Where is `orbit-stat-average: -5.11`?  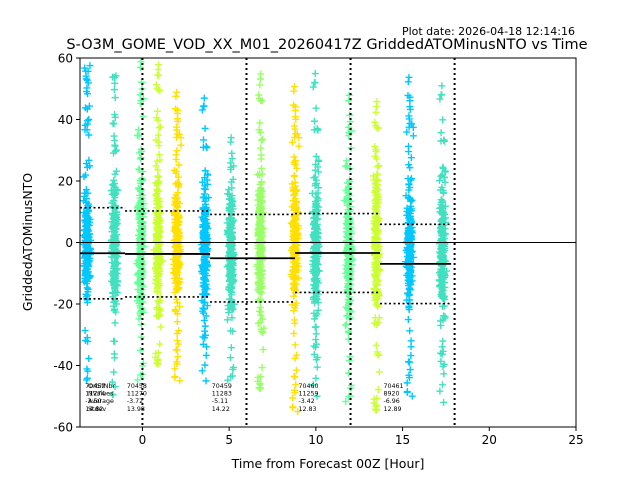 orbit-stat-average: -5.11 is located at coordinates (220, 401).